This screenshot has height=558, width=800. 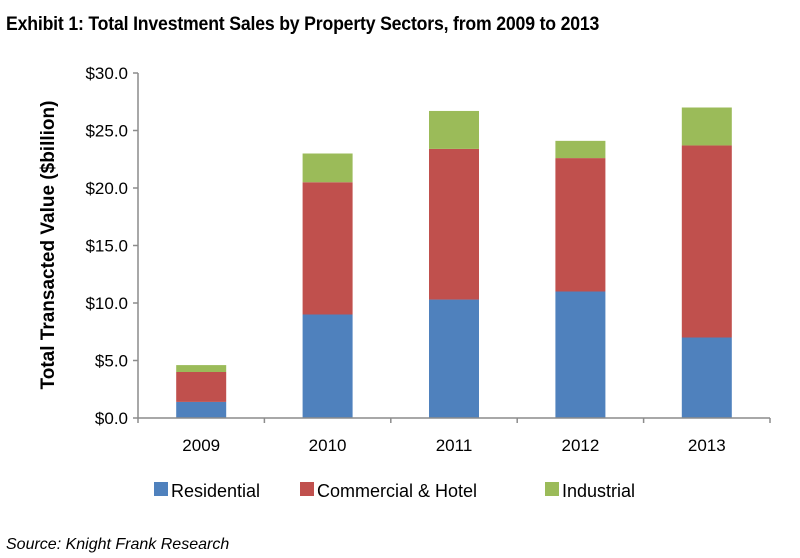 What do you see at coordinates (106, 303) in the screenshot?
I see `y-tick-label: $10.0` at bounding box center [106, 303].